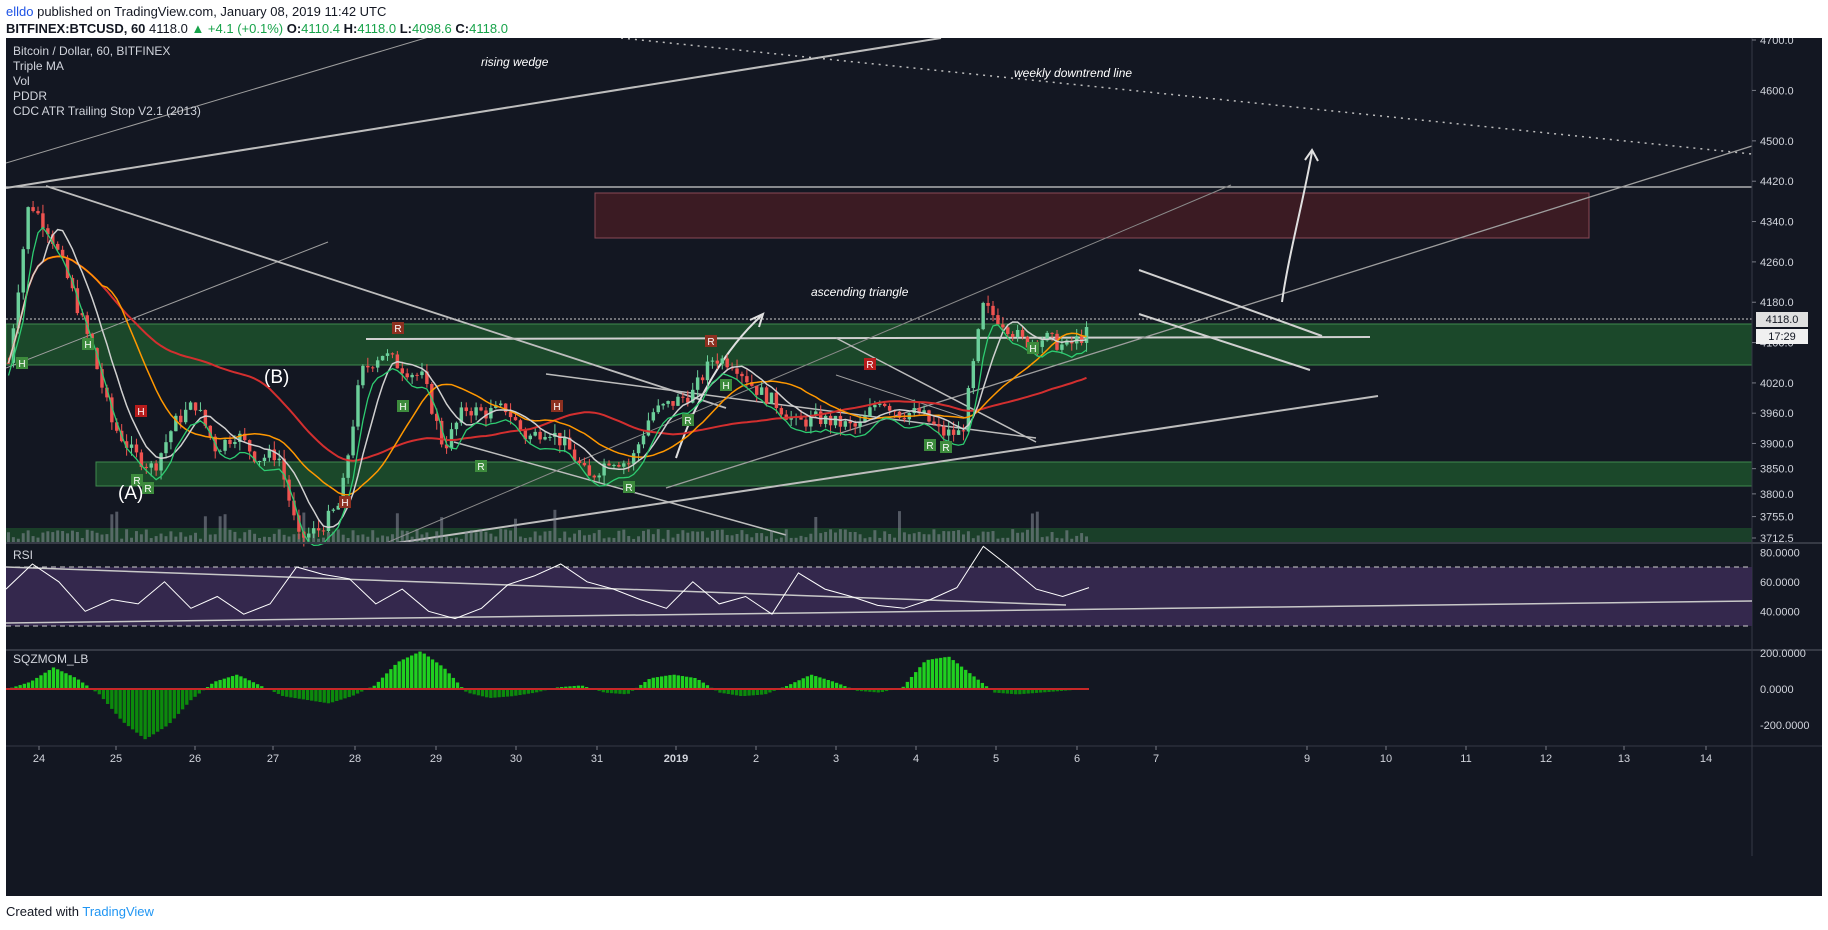 Image resolution: width=1828 pixels, height=930 pixels. Describe the element at coordinates (536, 586) in the screenshot. I see `rsi-trend-down` at that location.